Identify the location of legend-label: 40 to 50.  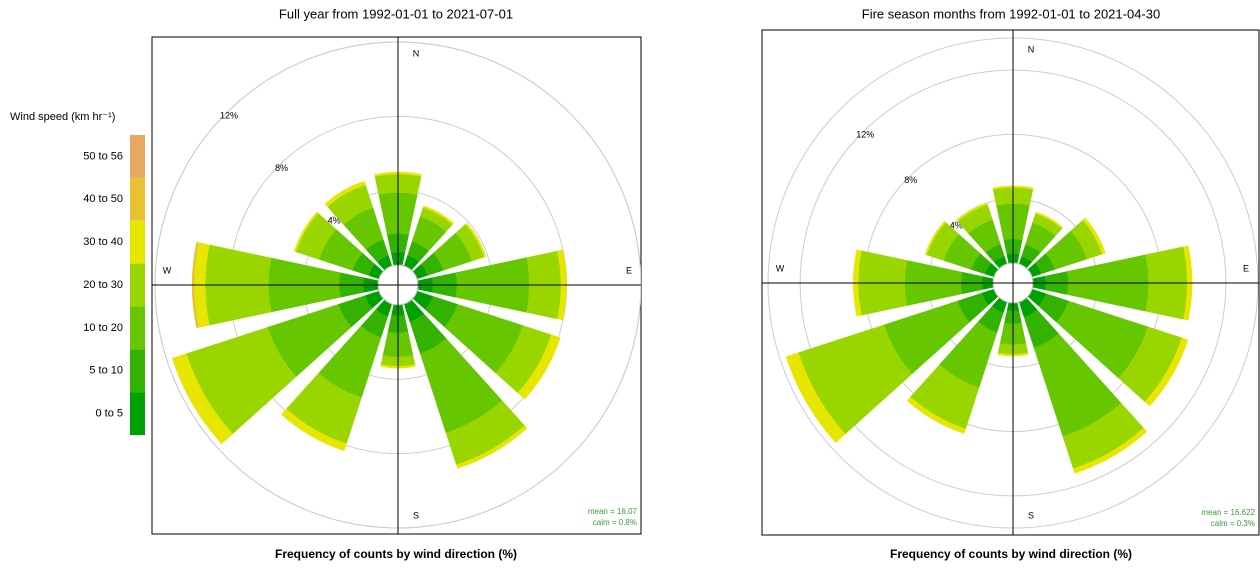
(103, 199).